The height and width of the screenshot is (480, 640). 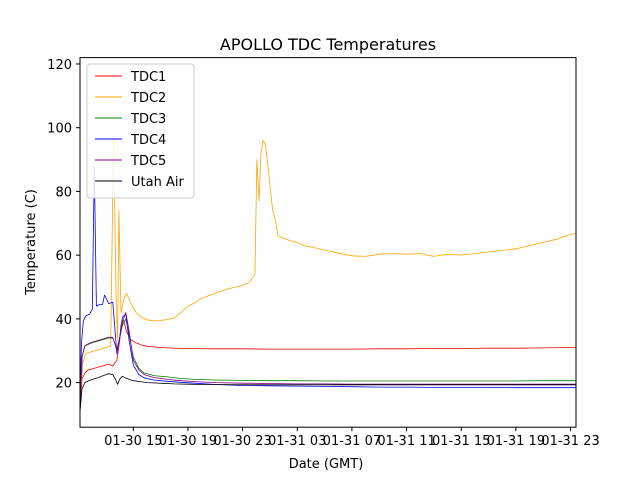 What do you see at coordinates (148, 161) in the screenshot?
I see `legend-entry: TDC5` at bounding box center [148, 161].